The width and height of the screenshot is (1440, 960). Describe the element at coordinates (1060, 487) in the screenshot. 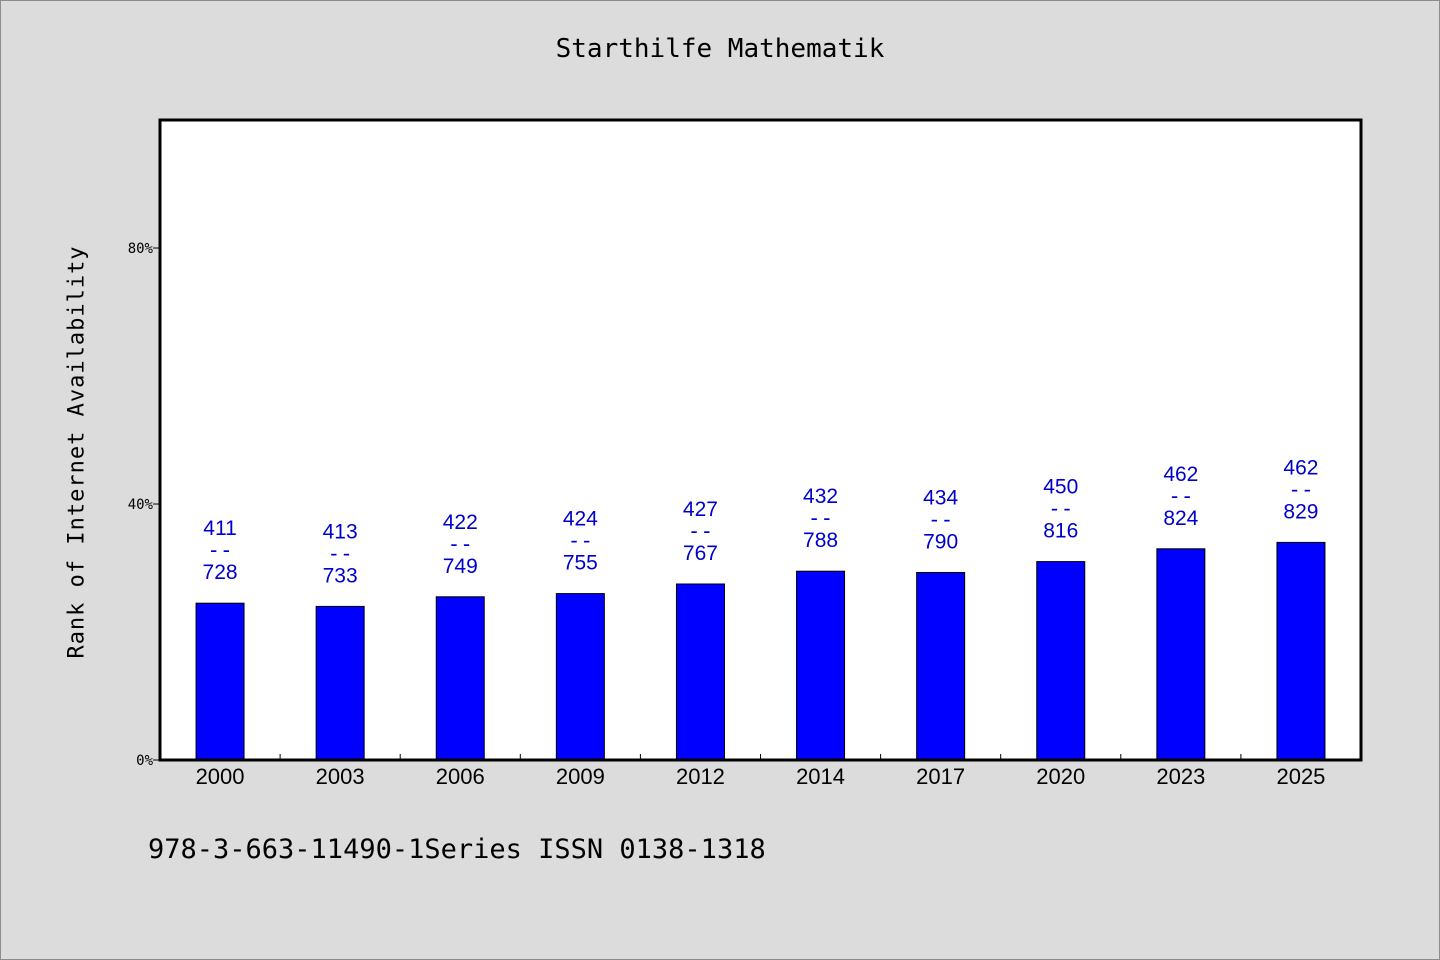

I see `data-label-top: 450` at that location.